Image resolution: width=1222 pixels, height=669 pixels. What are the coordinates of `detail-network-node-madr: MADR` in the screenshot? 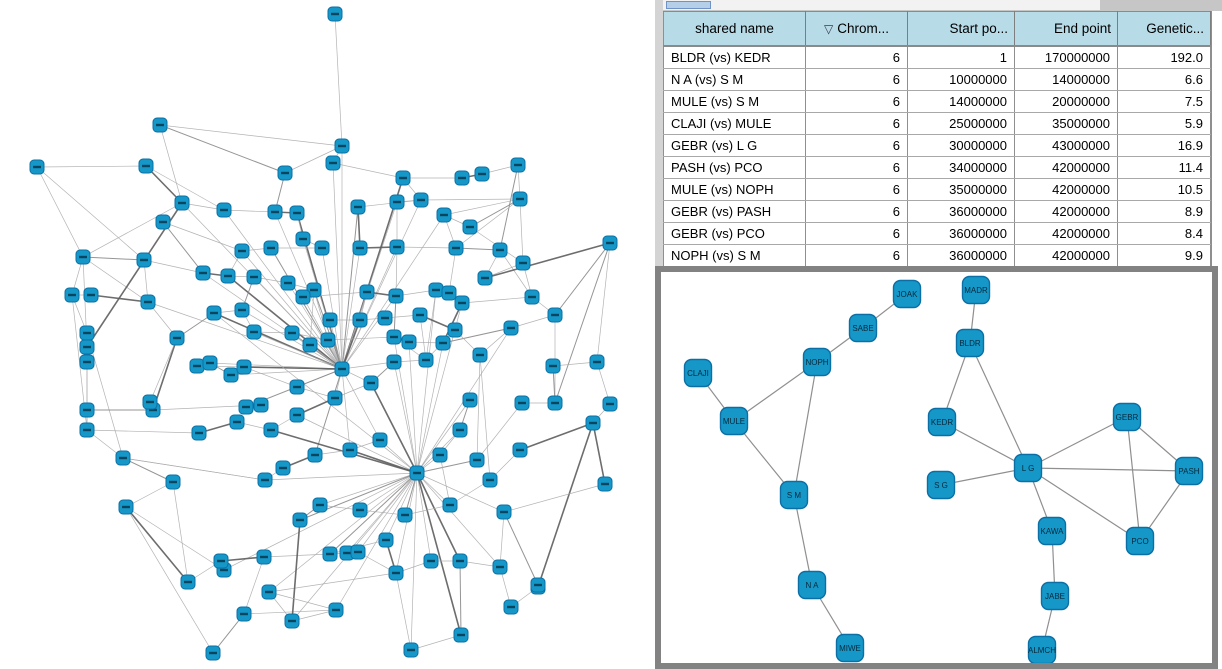 It's located at (976, 290).